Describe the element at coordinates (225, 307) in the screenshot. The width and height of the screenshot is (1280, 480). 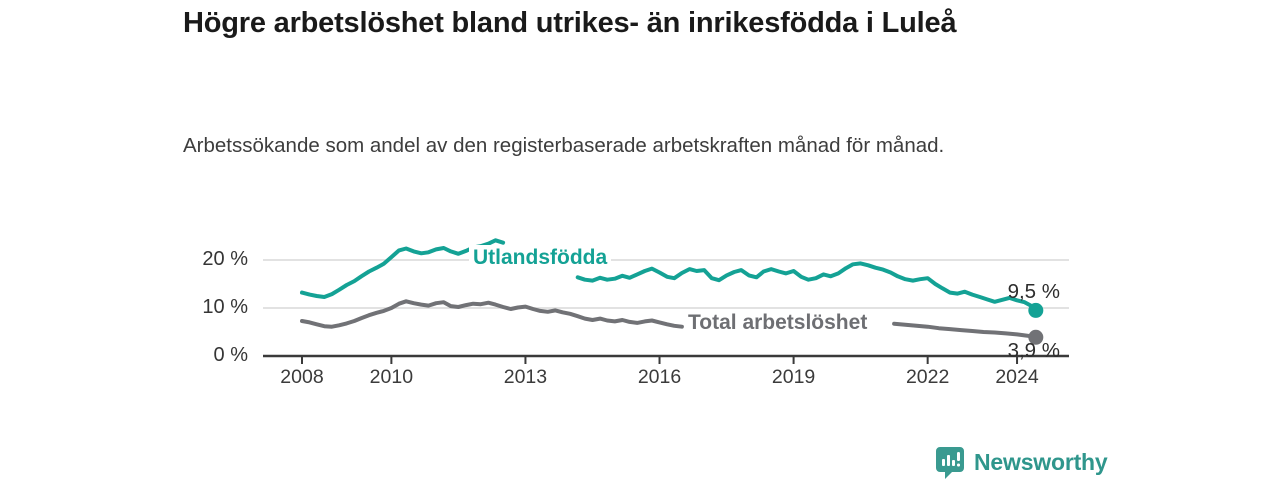
I see `y-tick-label: 10 %` at that location.